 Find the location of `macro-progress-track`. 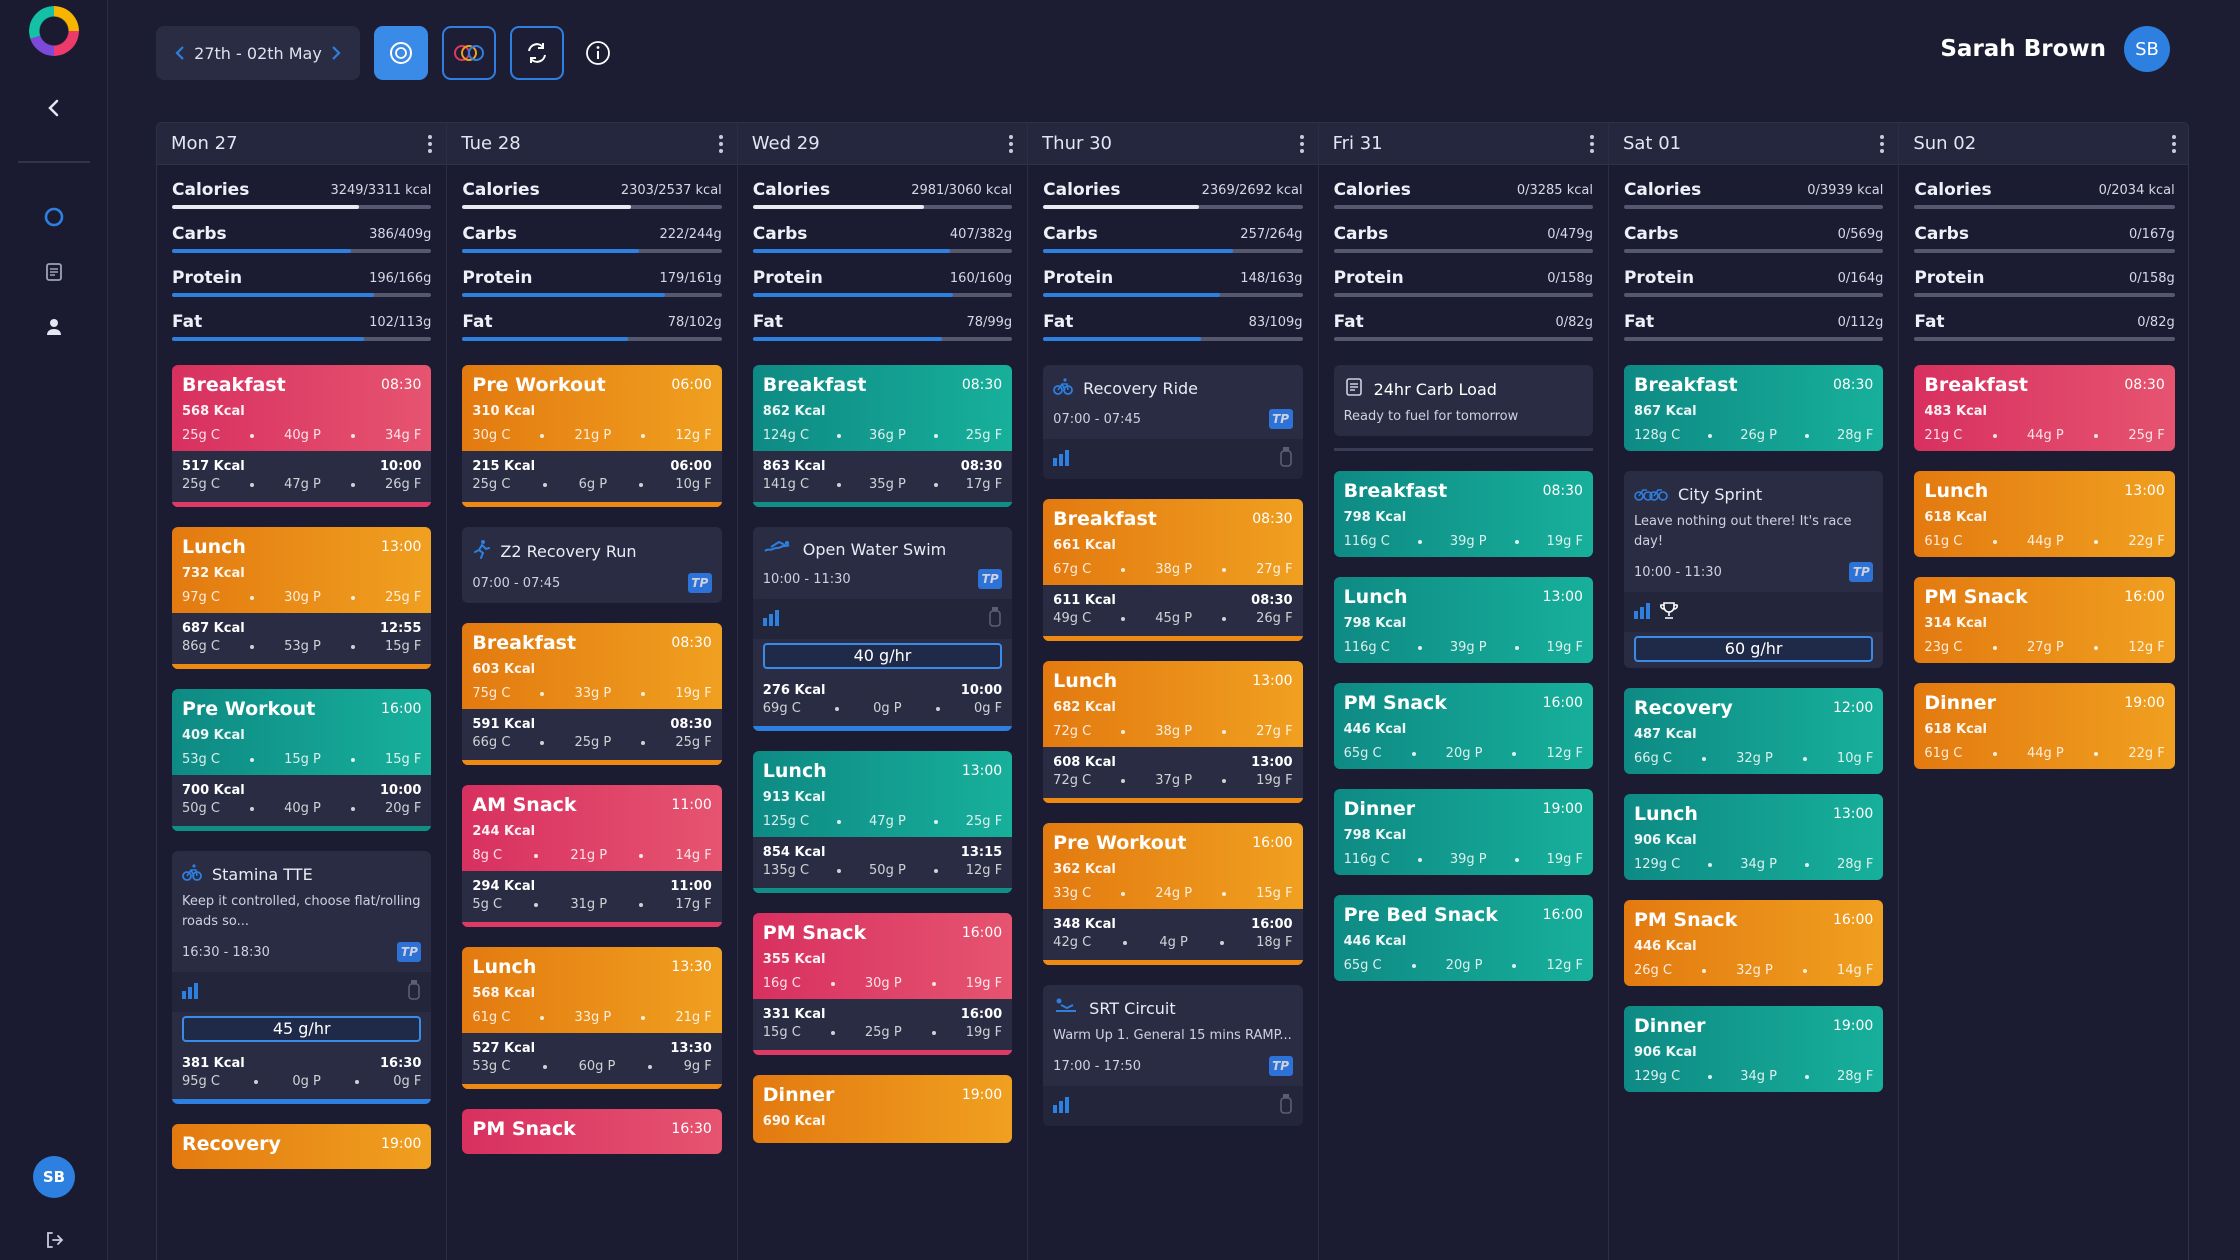

macro-progress-track is located at coordinates (302, 251).